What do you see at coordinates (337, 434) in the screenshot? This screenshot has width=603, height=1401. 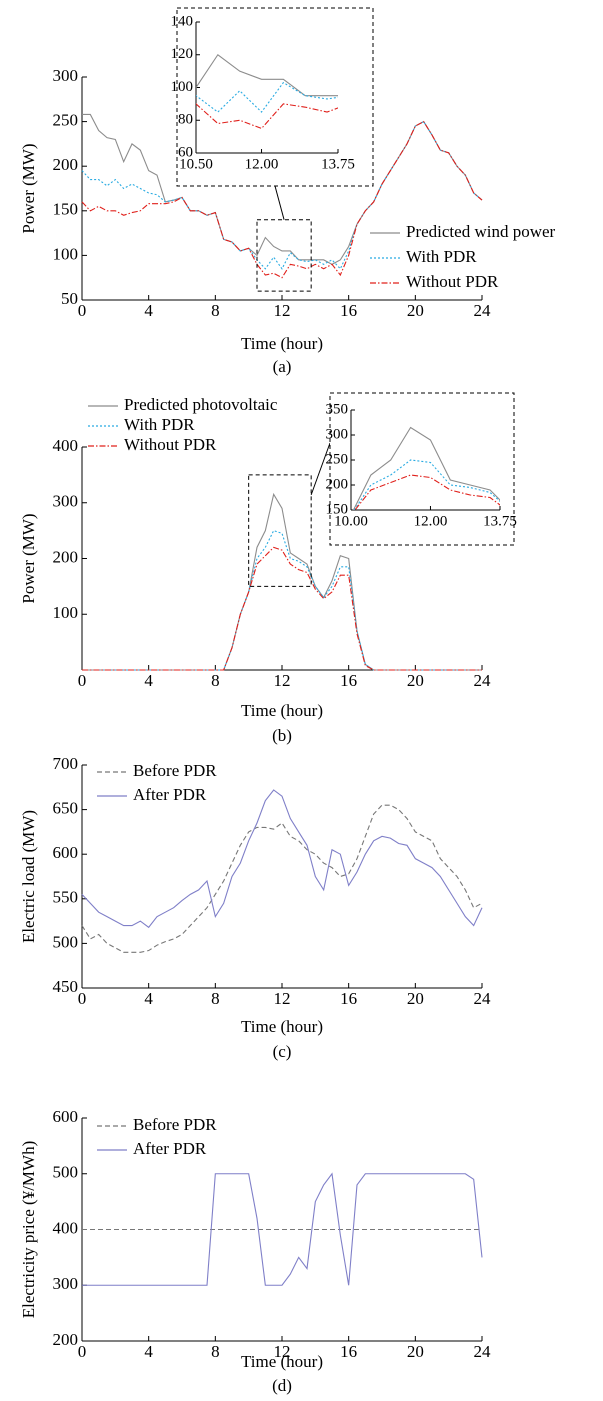 I see `inset-y-tick-label: 300` at bounding box center [337, 434].